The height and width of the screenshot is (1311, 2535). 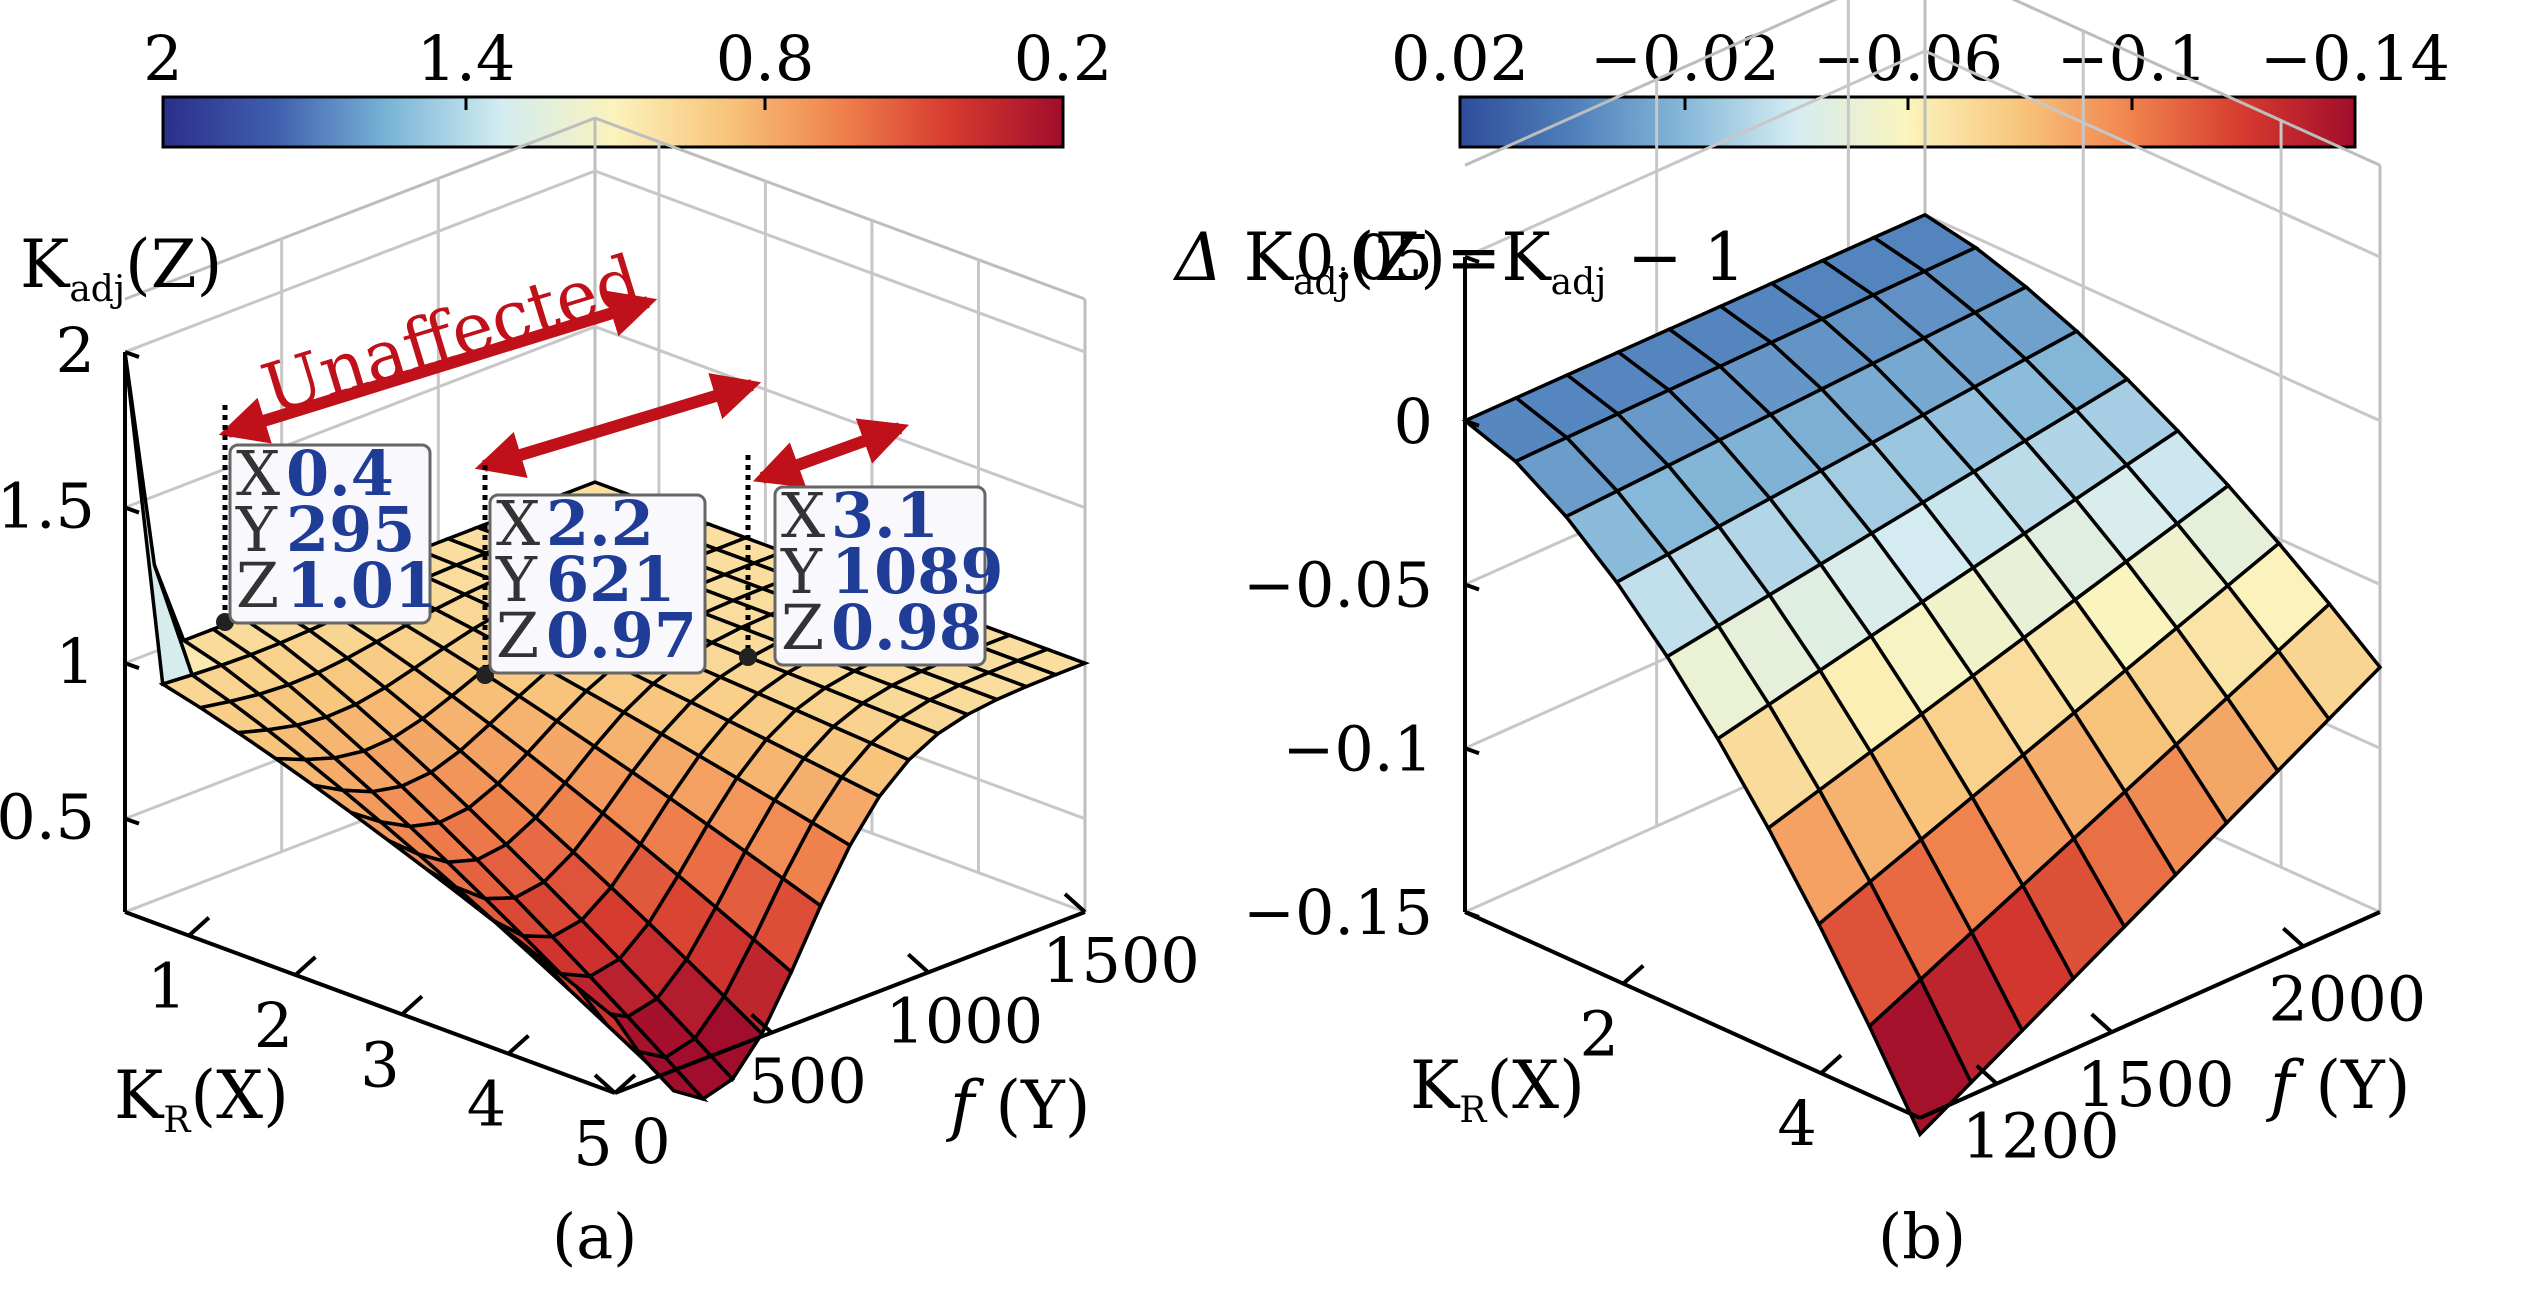 I want to click on colorbar-b-ticklabel: −0.14, so click(x=2355, y=58).